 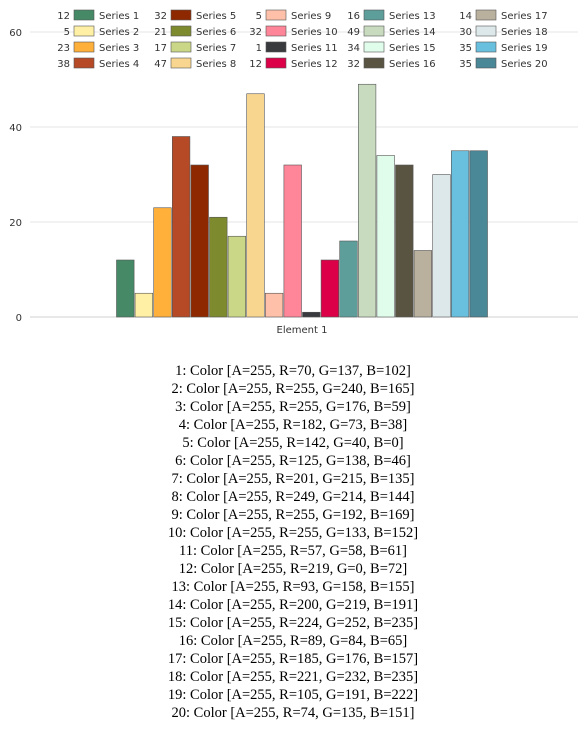 I want to click on x-tick-label: Element 1, so click(x=302, y=330).